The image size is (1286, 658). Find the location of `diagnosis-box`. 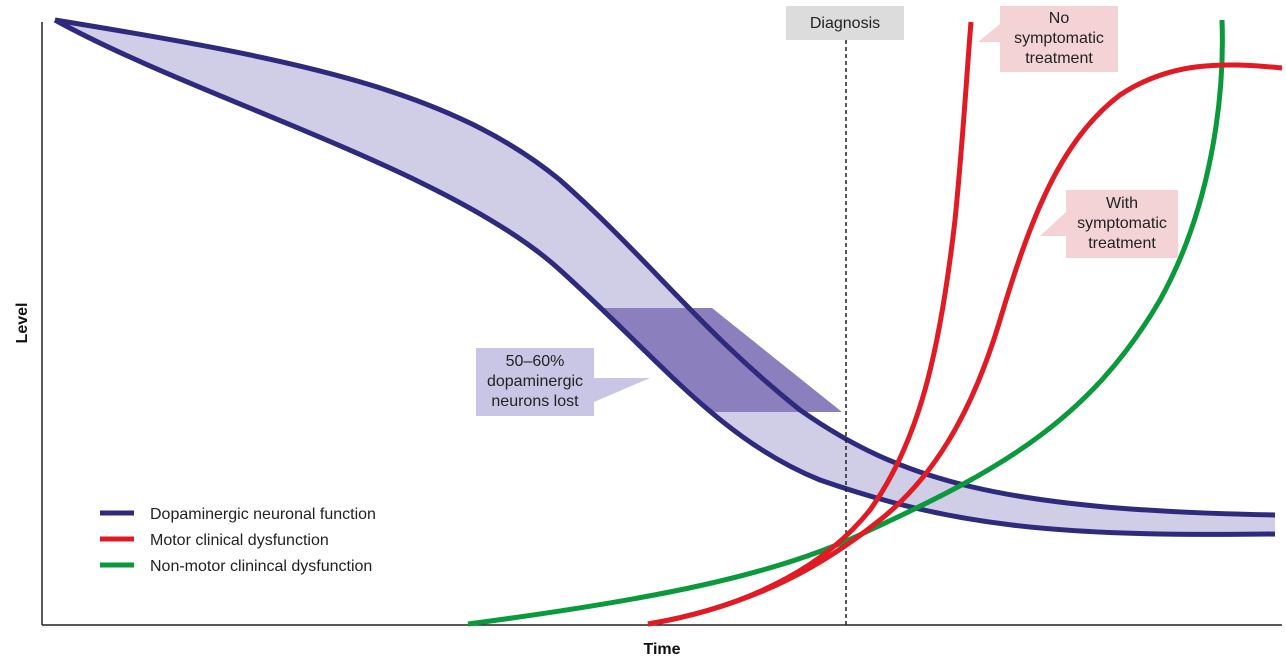

diagnosis-box is located at coordinates (845, 23).